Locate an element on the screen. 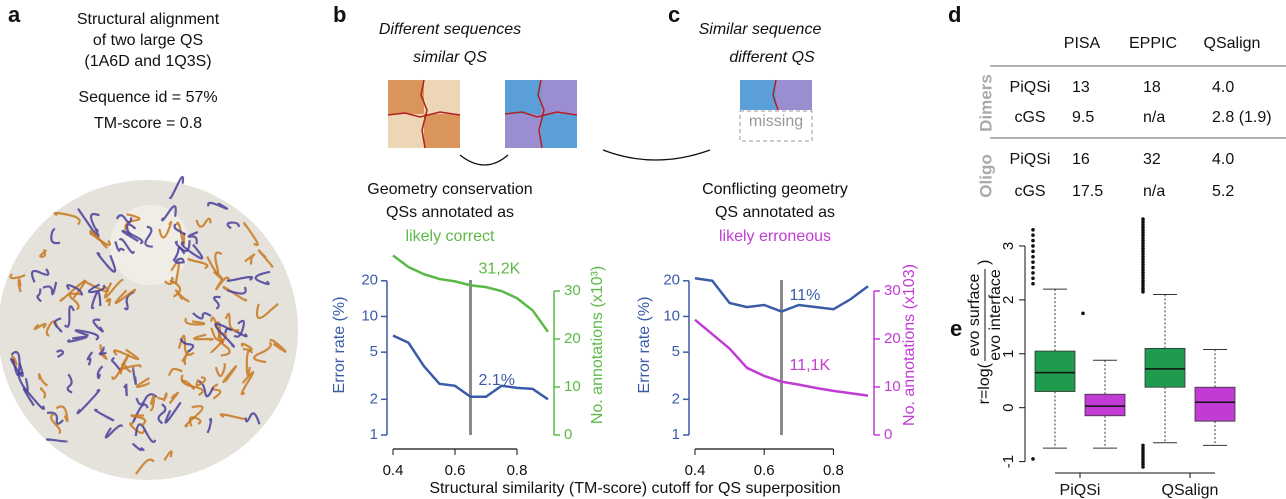 The width and height of the screenshot is (1286, 499). title-line: of two large QS is located at coordinates (148, 40).